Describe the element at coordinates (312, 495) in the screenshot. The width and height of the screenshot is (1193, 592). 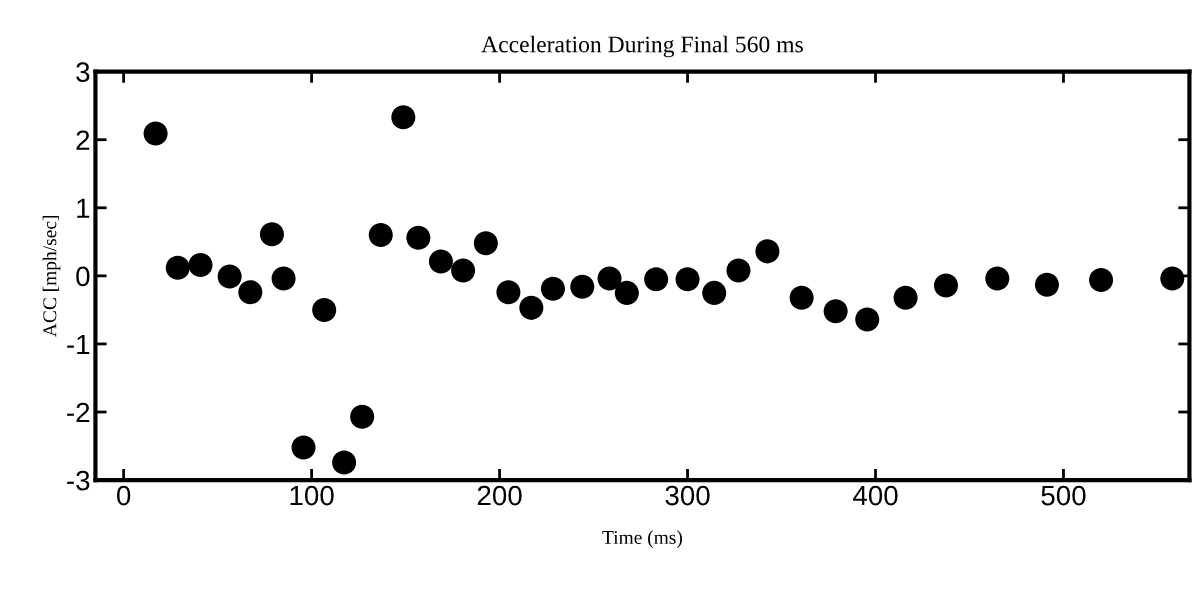
I see `x-tick-label: 100` at that location.